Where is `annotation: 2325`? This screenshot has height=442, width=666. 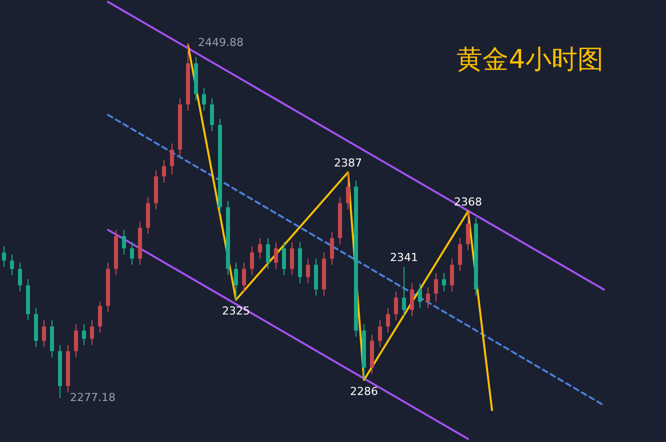 annotation: 2325 is located at coordinates (236, 311).